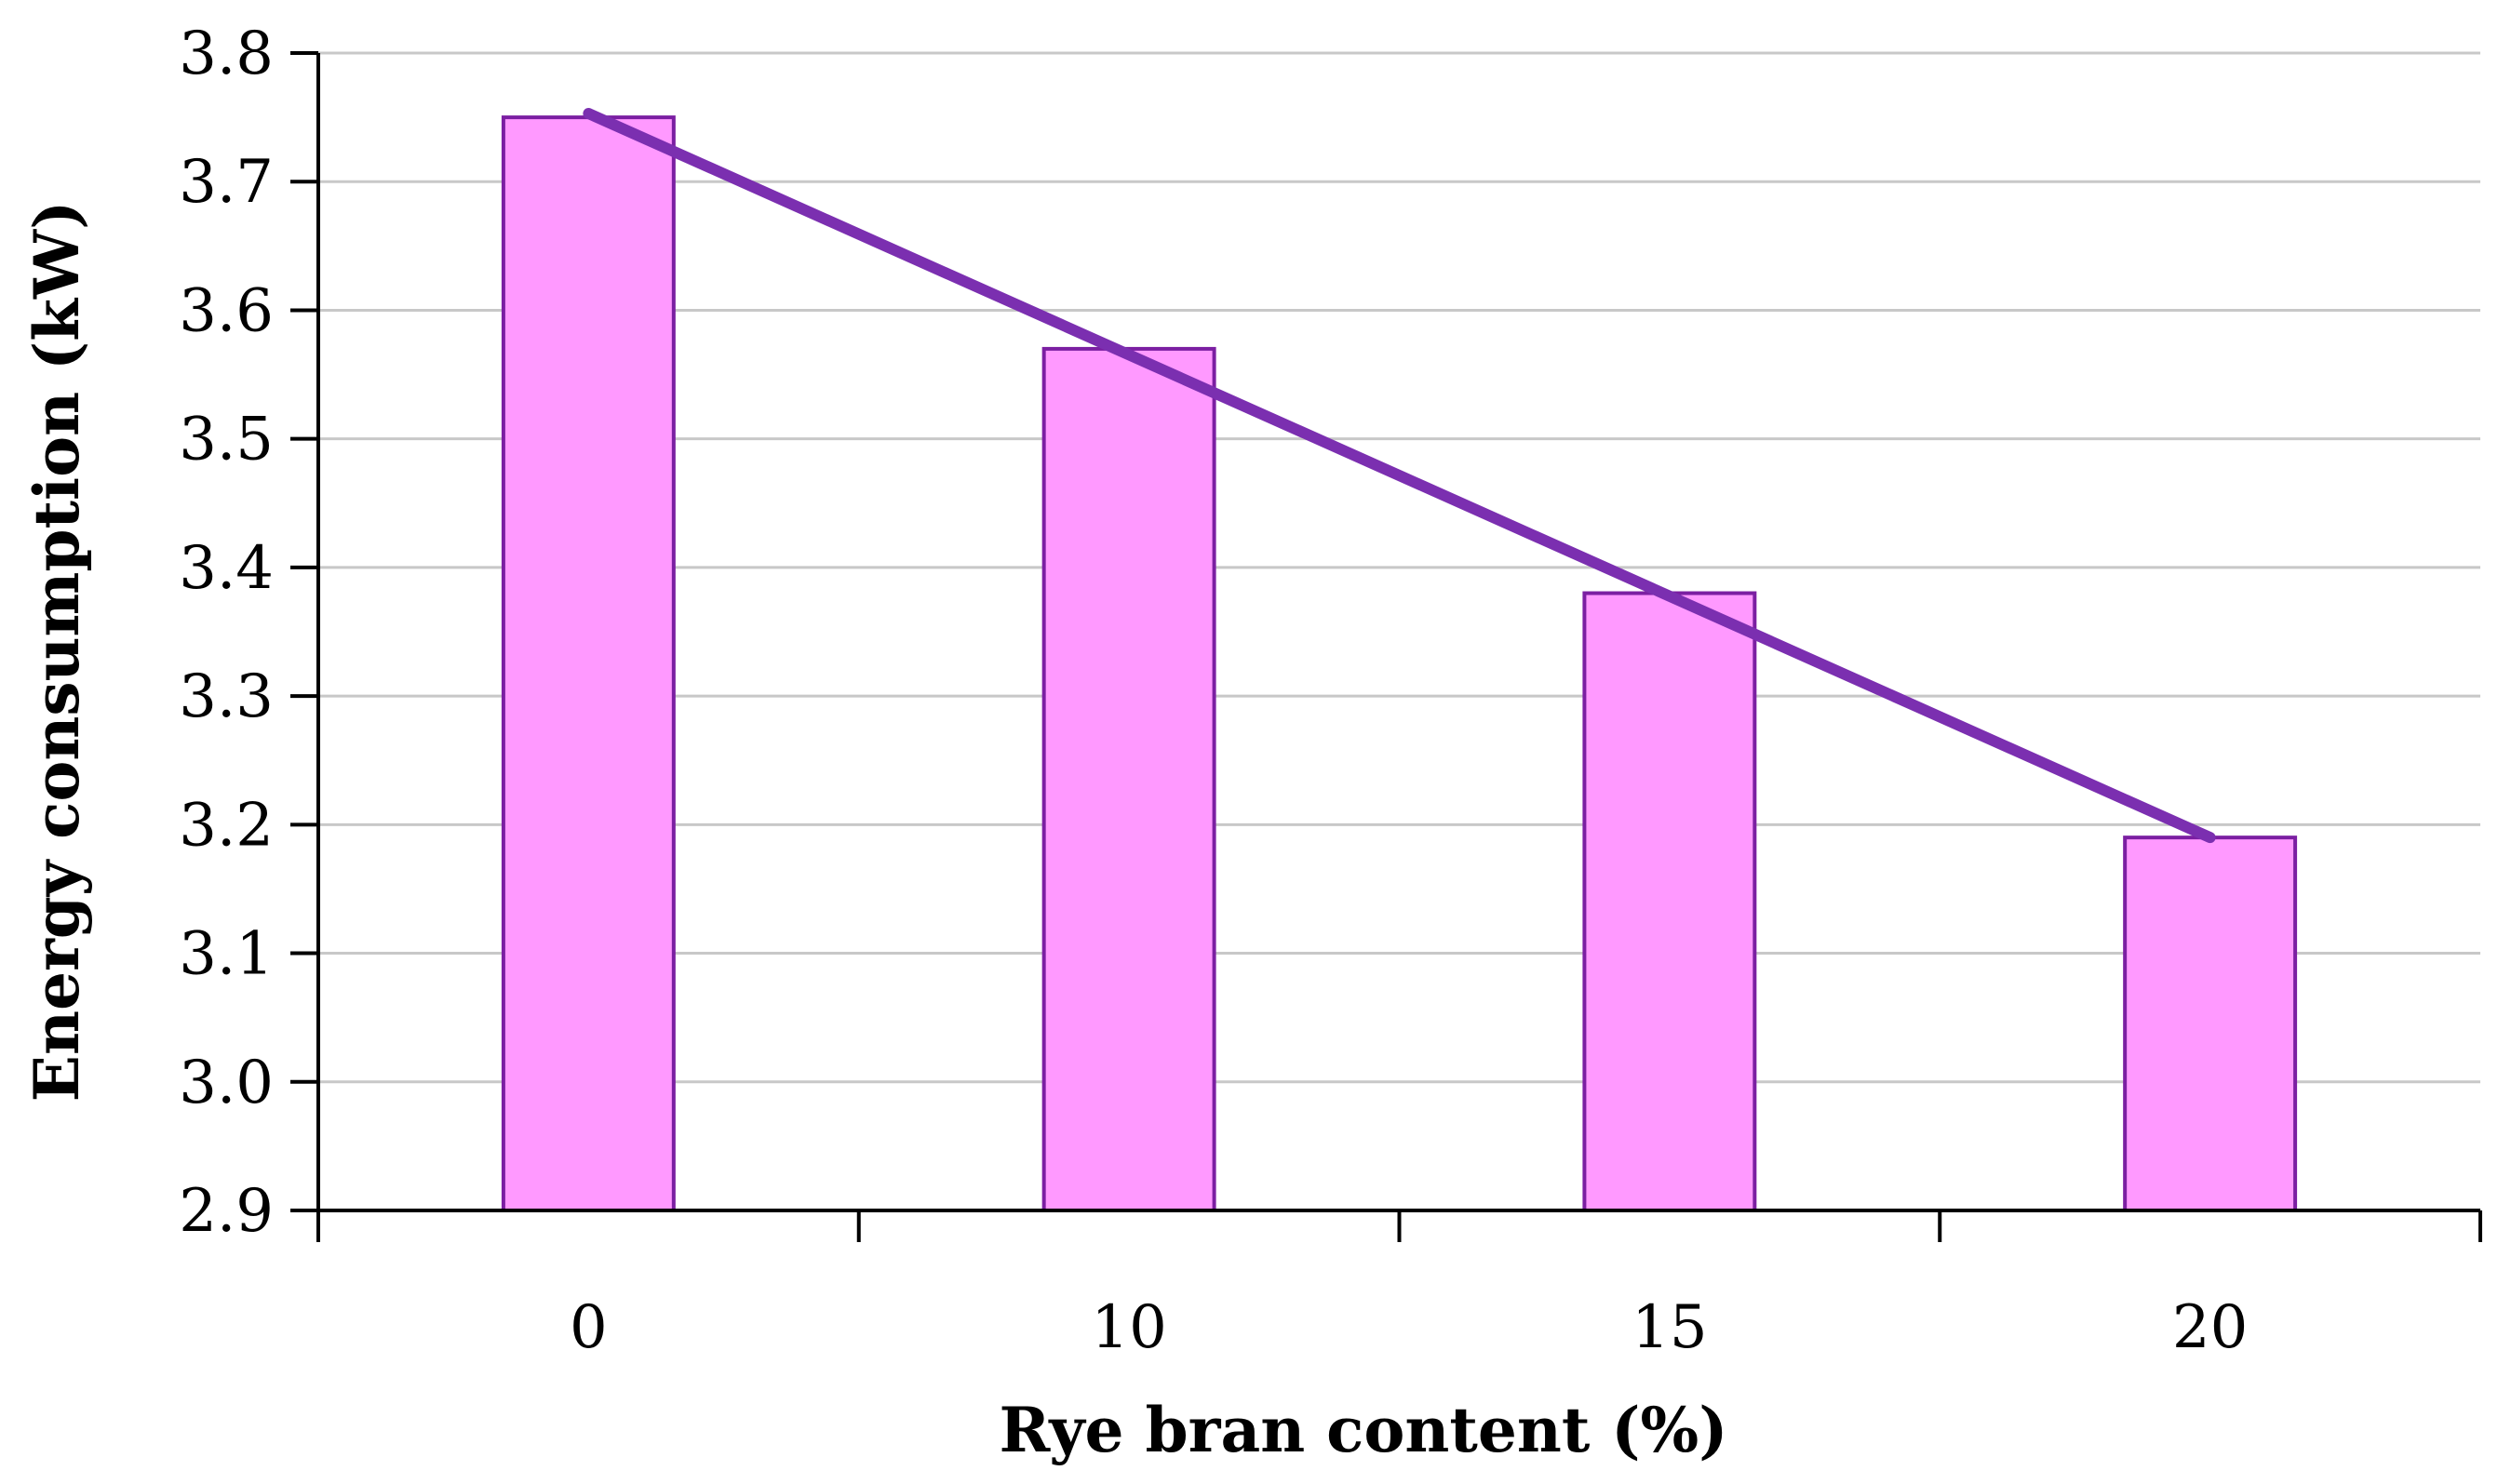 This screenshot has width=2498, height=1484. Describe the element at coordinates (1364, 1430) in the screenshot. I see `x-axis-title: Rye bran content (%)` at that location.